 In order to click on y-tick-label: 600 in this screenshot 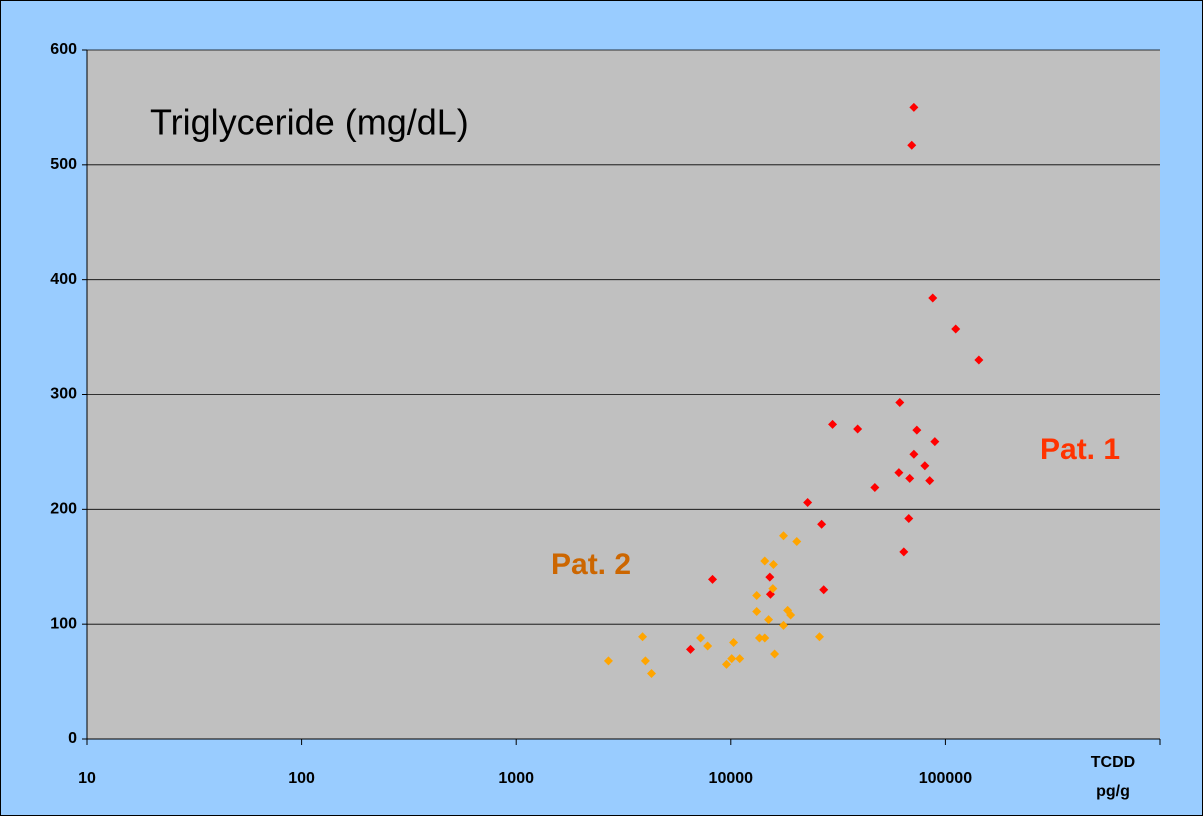, I will do `click(63, 49)`.